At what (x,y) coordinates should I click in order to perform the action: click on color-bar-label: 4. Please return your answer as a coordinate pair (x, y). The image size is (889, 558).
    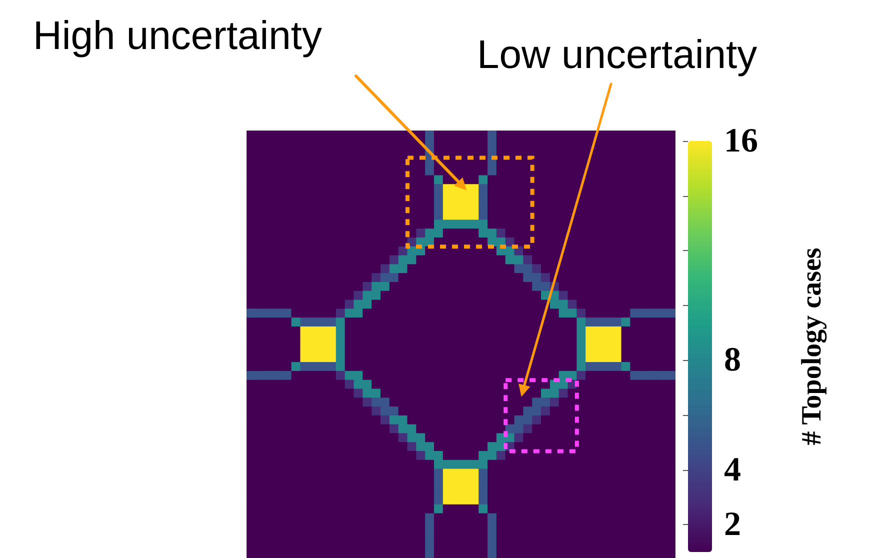
    Looking at the image, I should click on (732, 469).